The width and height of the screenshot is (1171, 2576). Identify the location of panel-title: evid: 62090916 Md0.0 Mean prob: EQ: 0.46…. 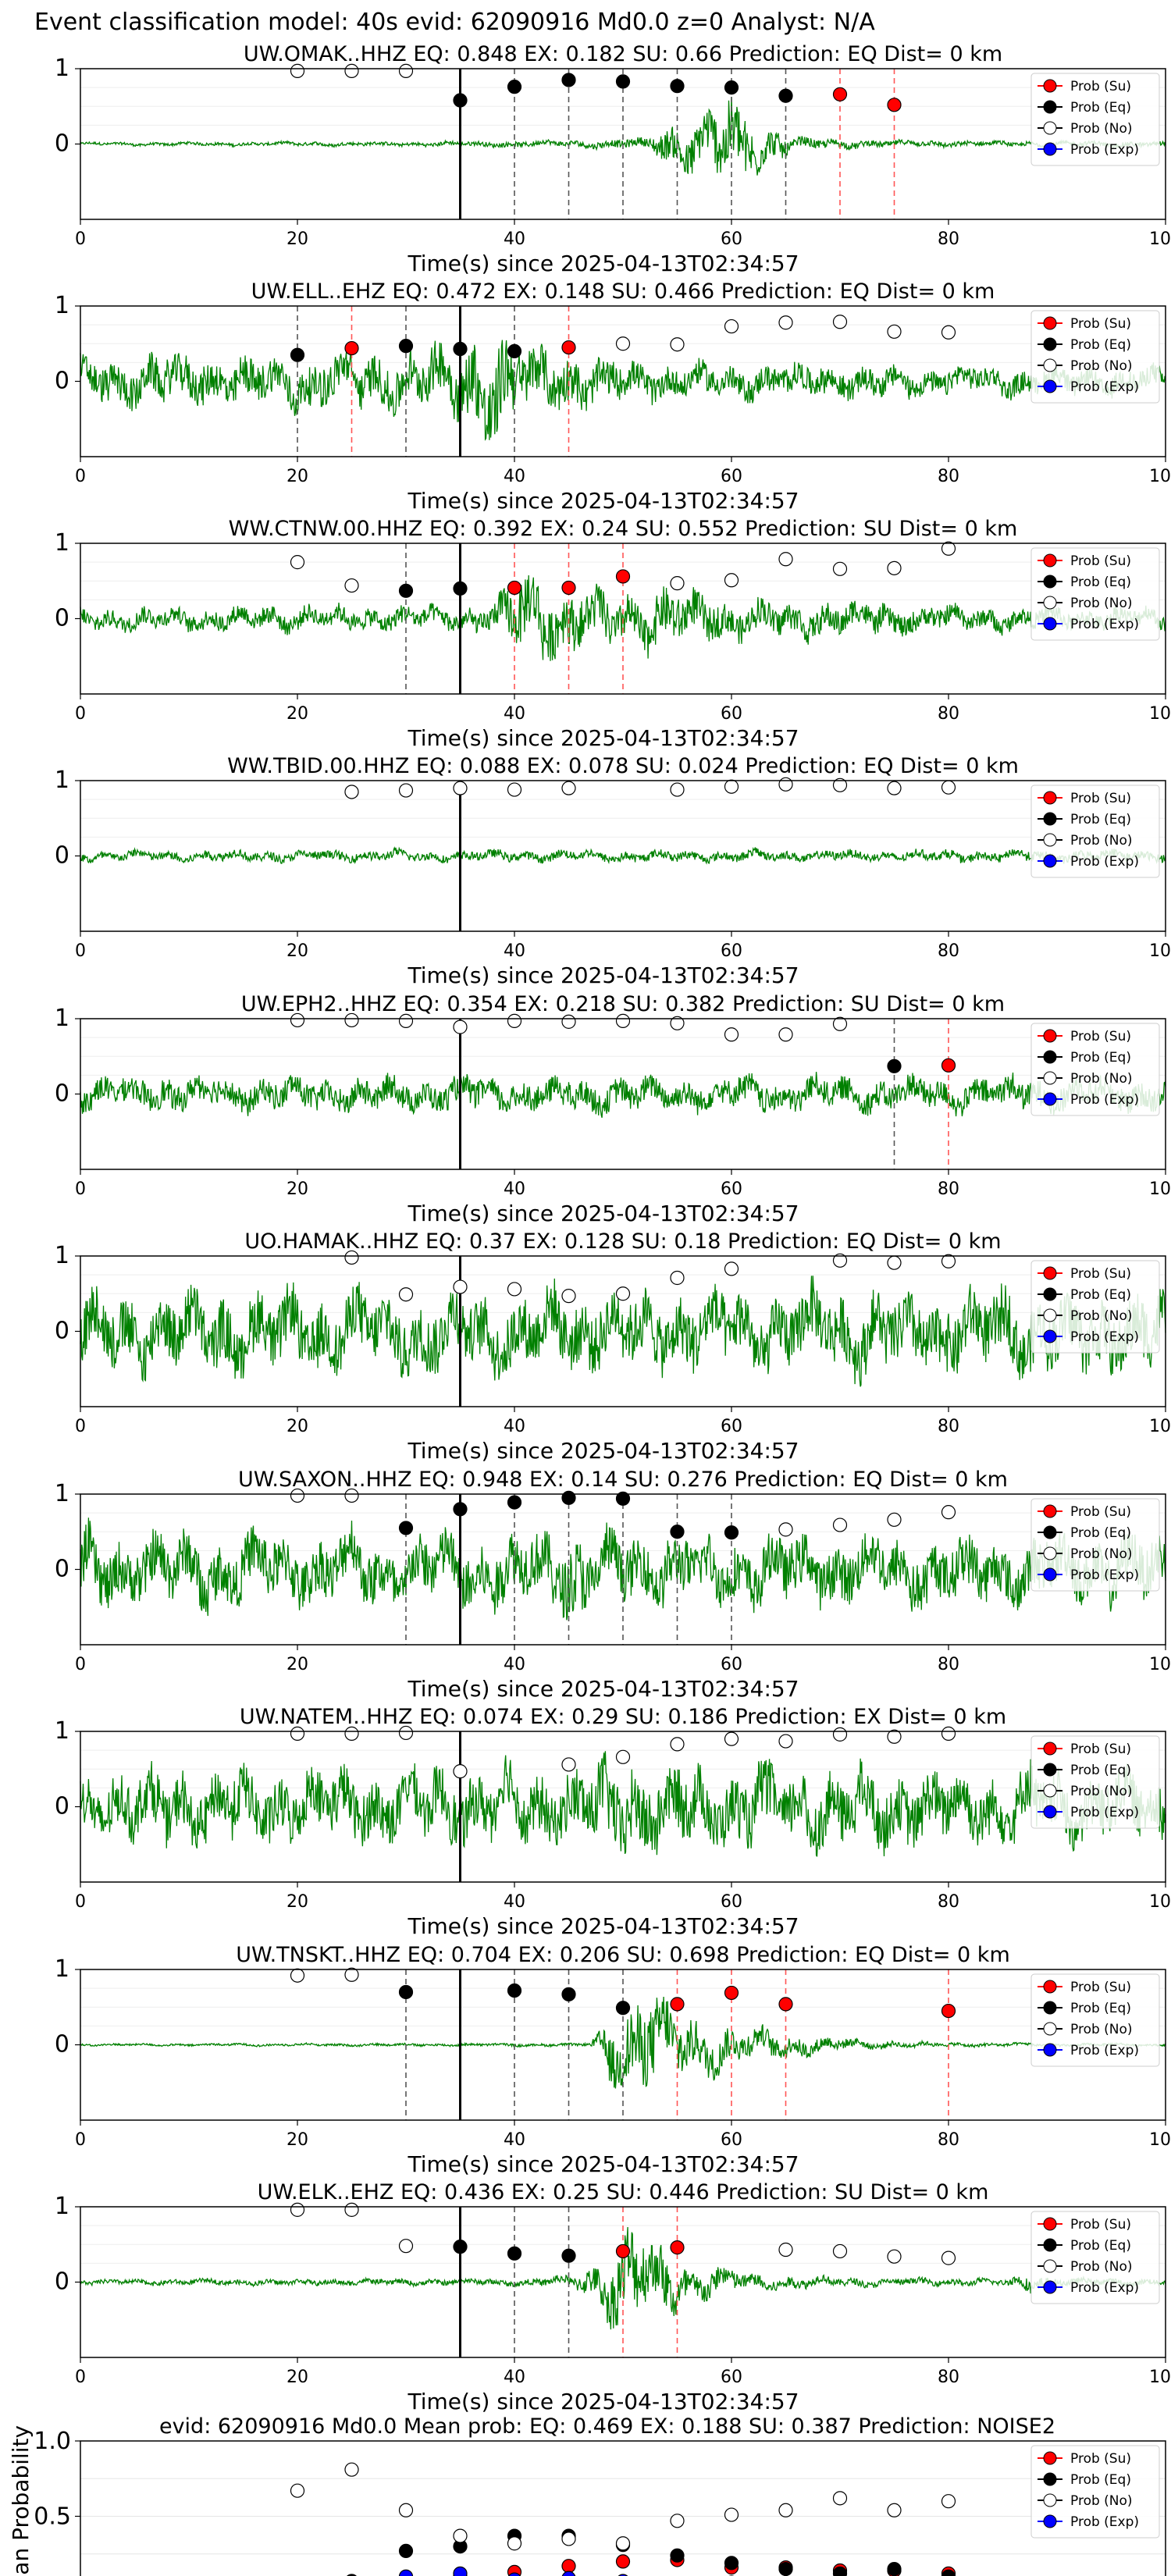
(607, 2426).